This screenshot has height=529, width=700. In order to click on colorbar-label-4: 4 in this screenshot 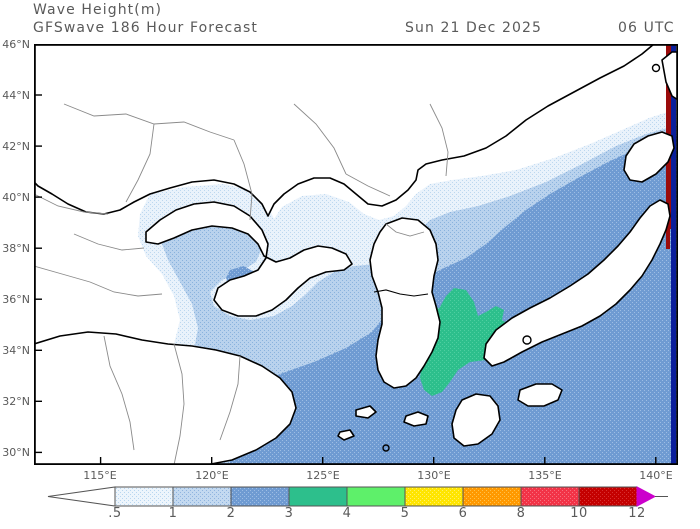, I will do `click(347, 513)`.